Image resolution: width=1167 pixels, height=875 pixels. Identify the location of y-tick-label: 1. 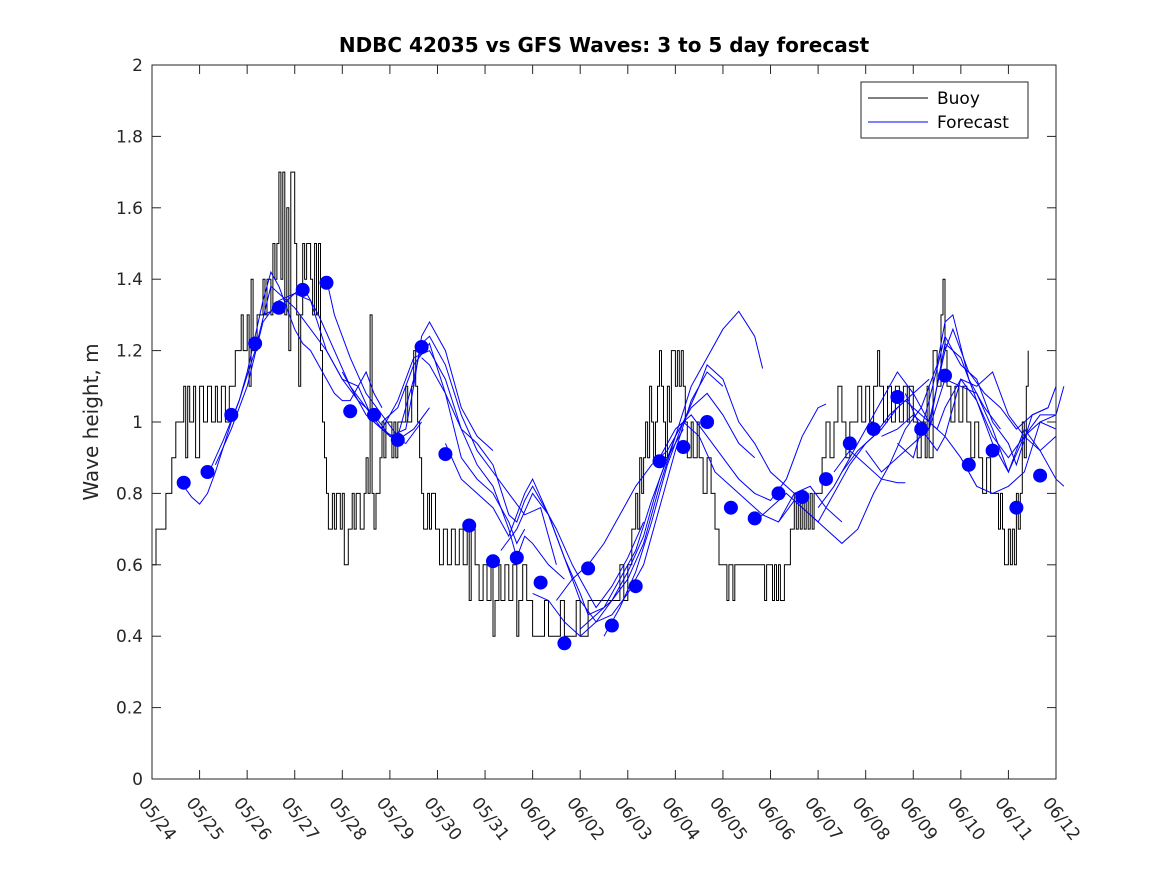
(137, 423).